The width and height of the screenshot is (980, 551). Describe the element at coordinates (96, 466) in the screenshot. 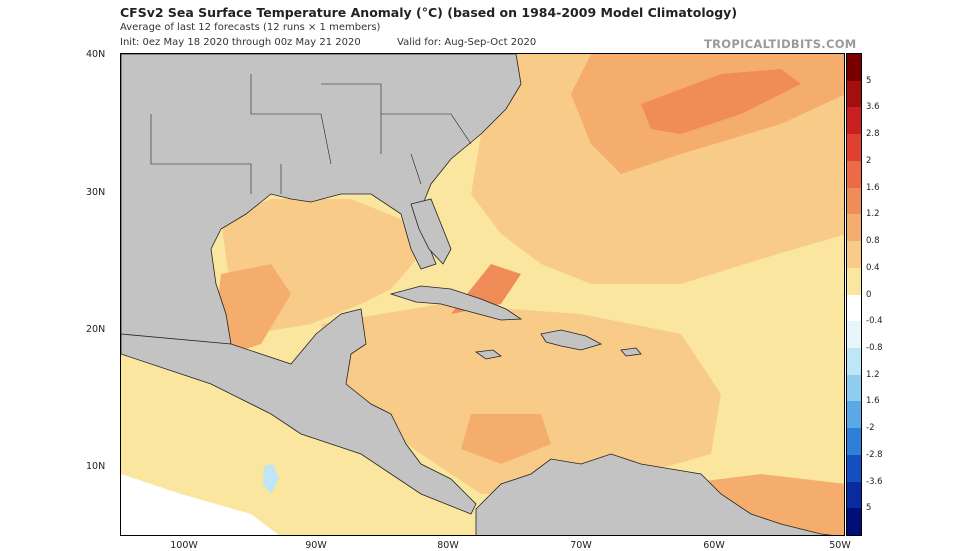

I see `lat-label-10n: 10N` at that location.